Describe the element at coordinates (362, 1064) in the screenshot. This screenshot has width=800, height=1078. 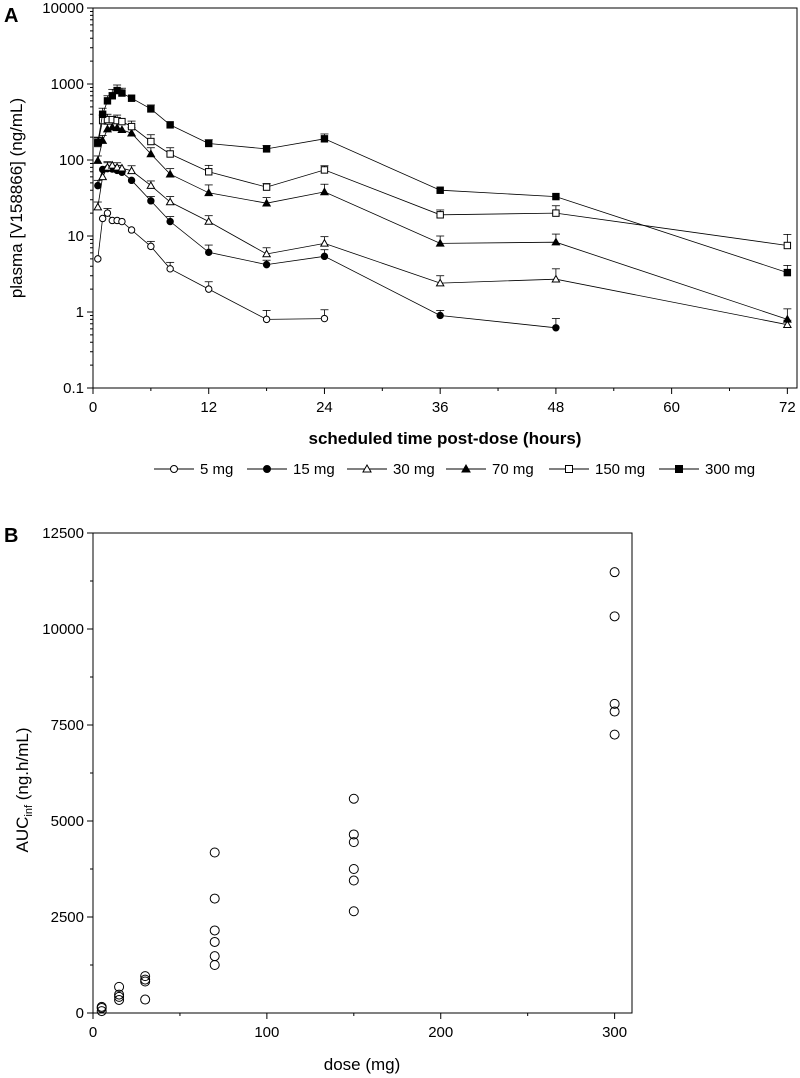
I see `panel-b-x-axis-title: dose (mg)` at that location.